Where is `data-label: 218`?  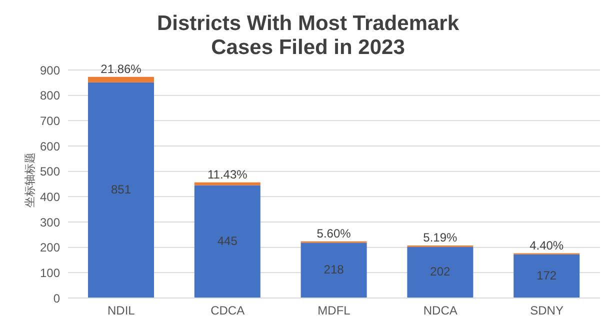
data-label: 218 is located at coordinates (334, 269).